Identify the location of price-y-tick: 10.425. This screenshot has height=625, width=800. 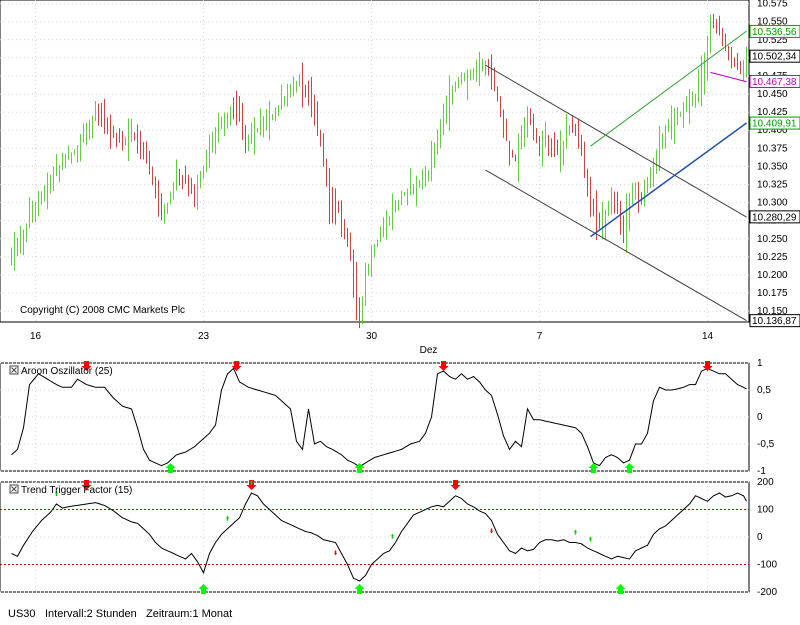
(772, 112).